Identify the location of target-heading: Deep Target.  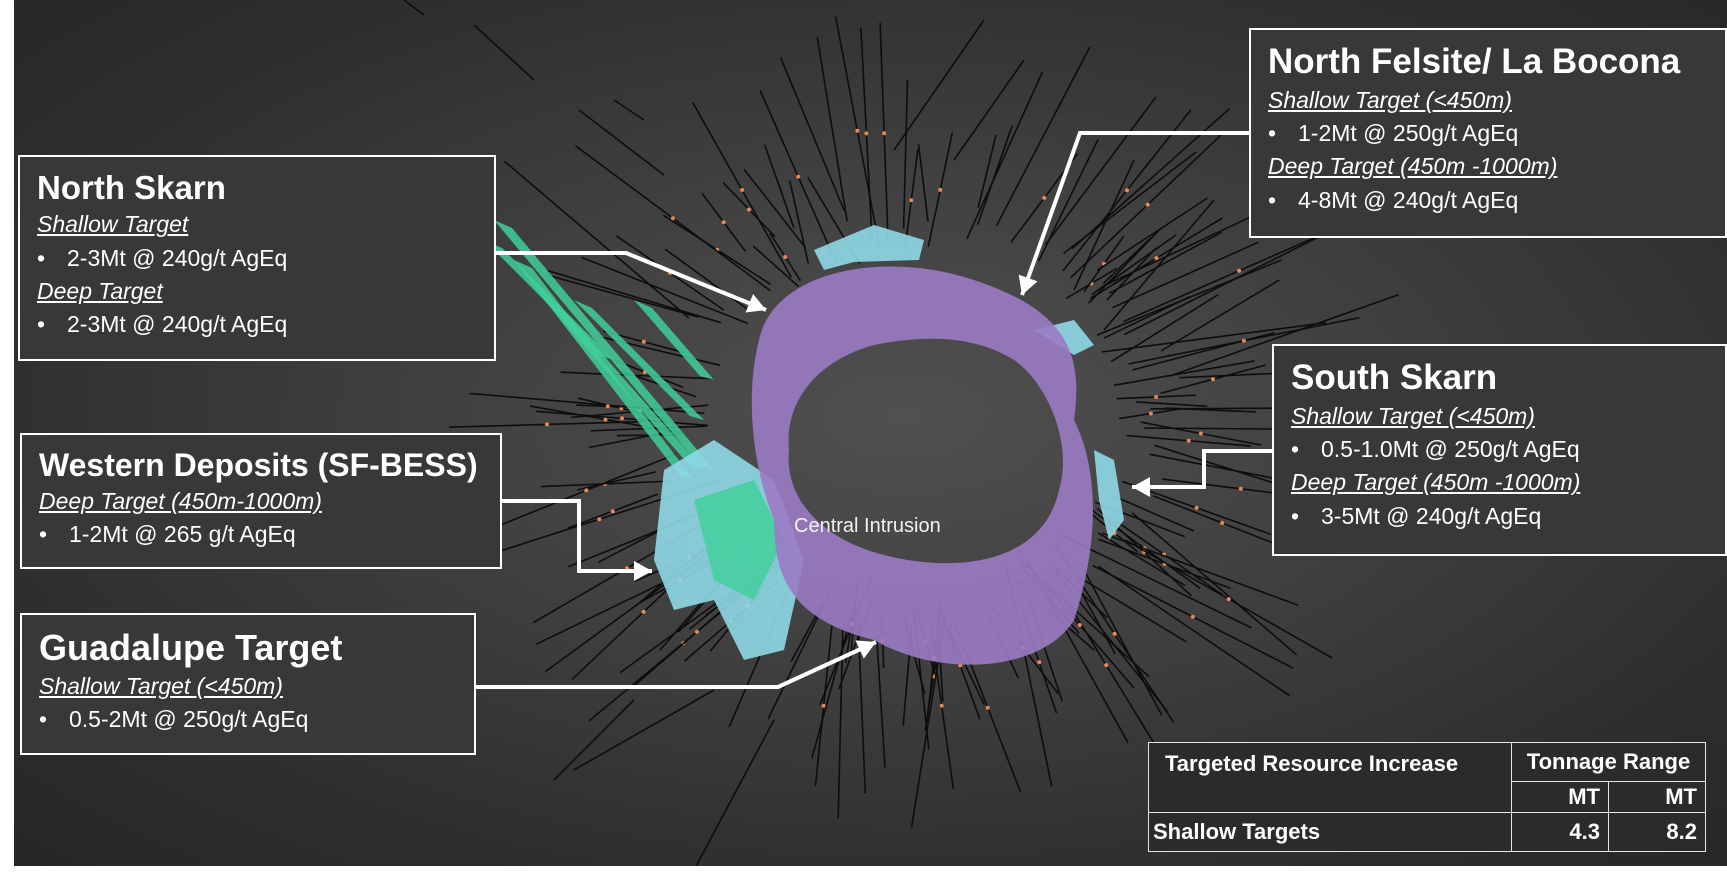
(100, 290).